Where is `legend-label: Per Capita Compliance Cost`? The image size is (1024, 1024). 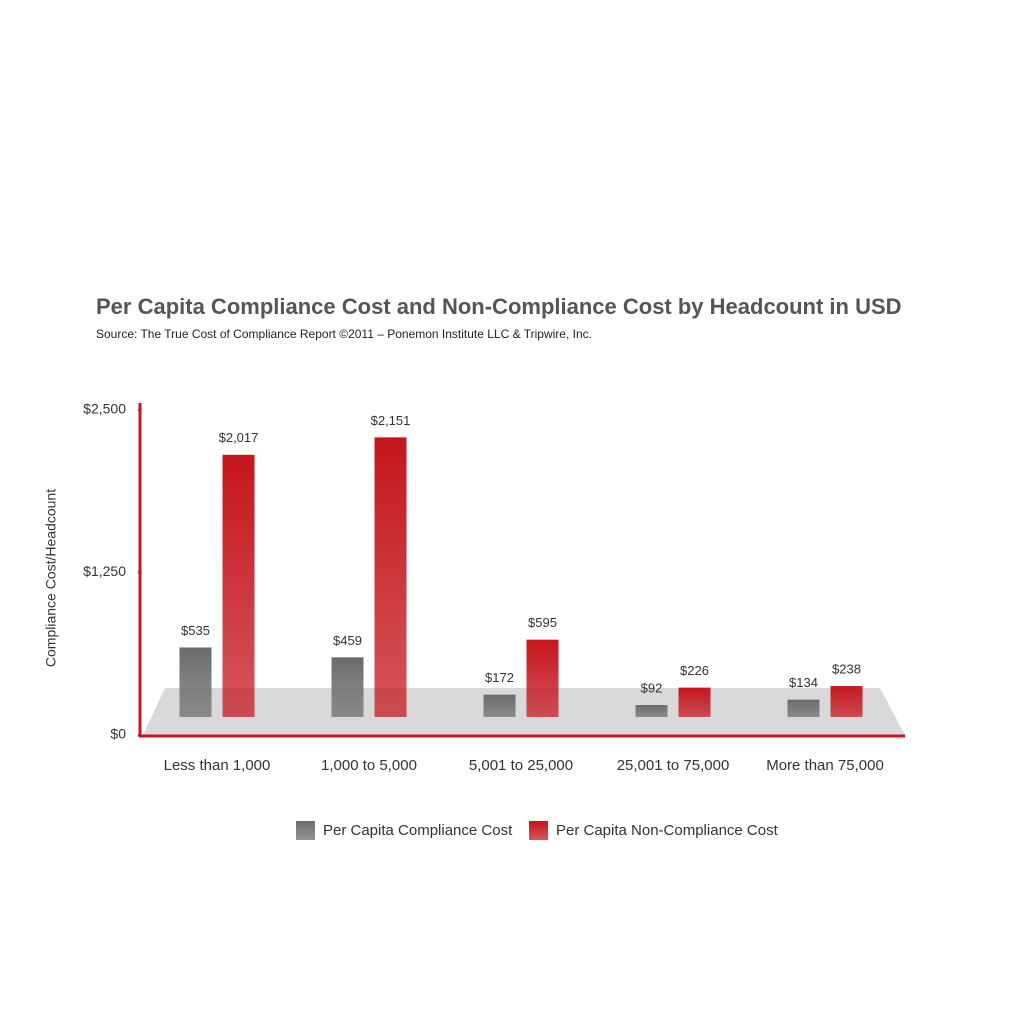 legend-label: Per Capita Compliance Cost is located at coordinates (418, 830).